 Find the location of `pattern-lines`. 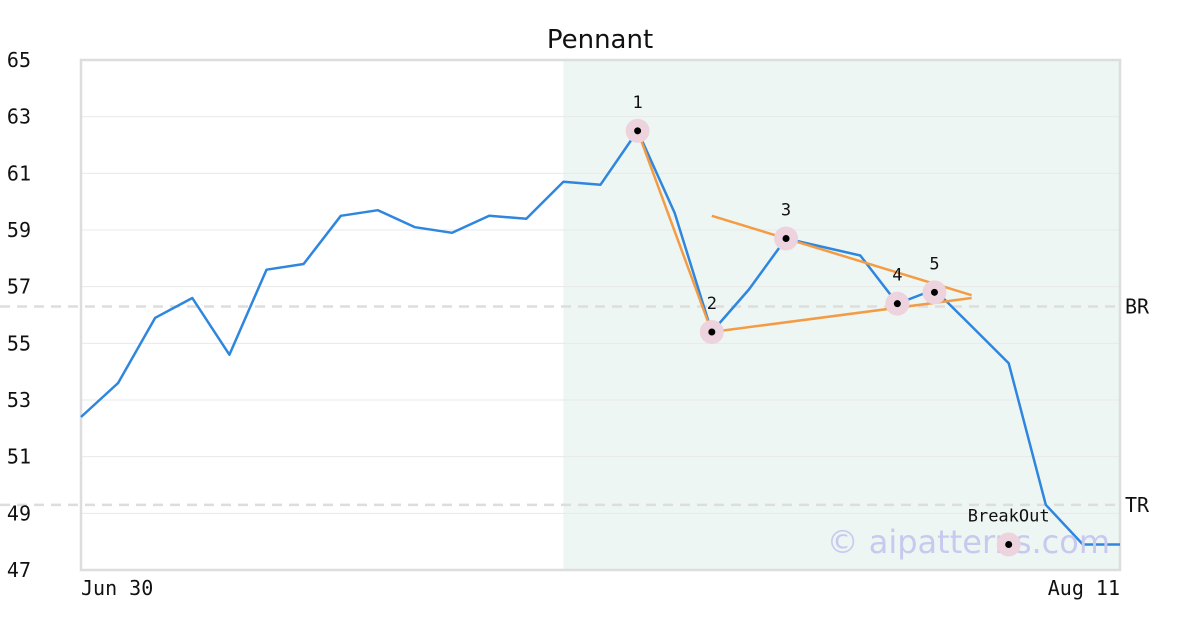

pattern-lines is located at coordinates (804, 232).